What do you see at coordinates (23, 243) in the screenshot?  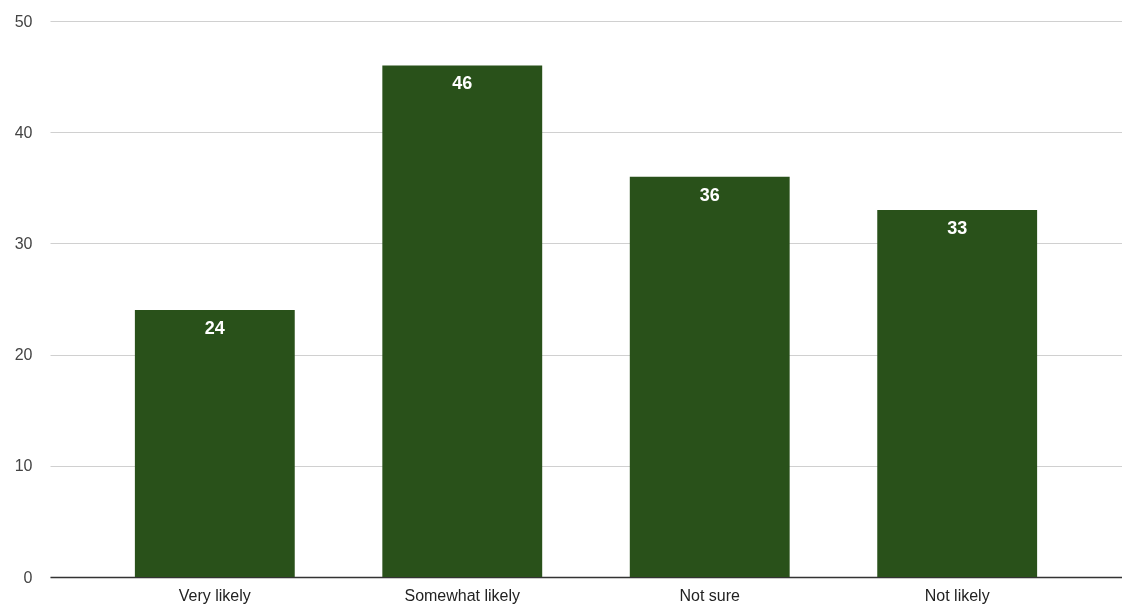 I see `y-tick-label: 30` at bounding box center [23, 243].